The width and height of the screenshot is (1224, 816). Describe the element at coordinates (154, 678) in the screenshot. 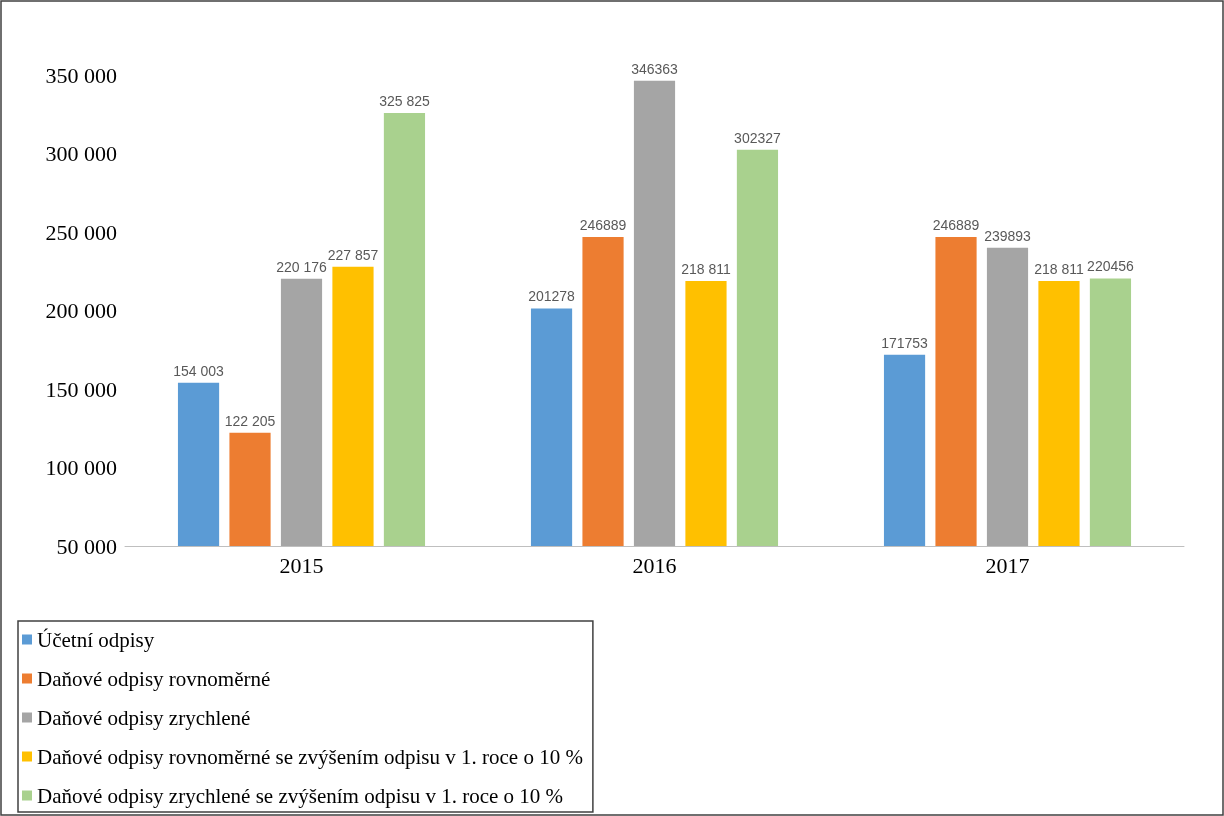

I see `legend-label: Daňové odpisy rovnoměrné` at that location.